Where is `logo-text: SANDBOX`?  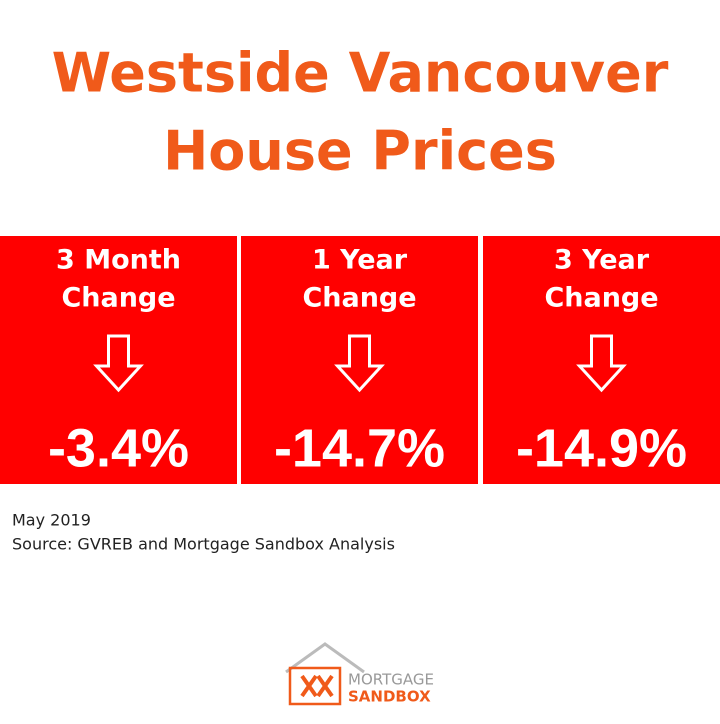
logo-text: SANDBOX is located at coordinates (389, 697).